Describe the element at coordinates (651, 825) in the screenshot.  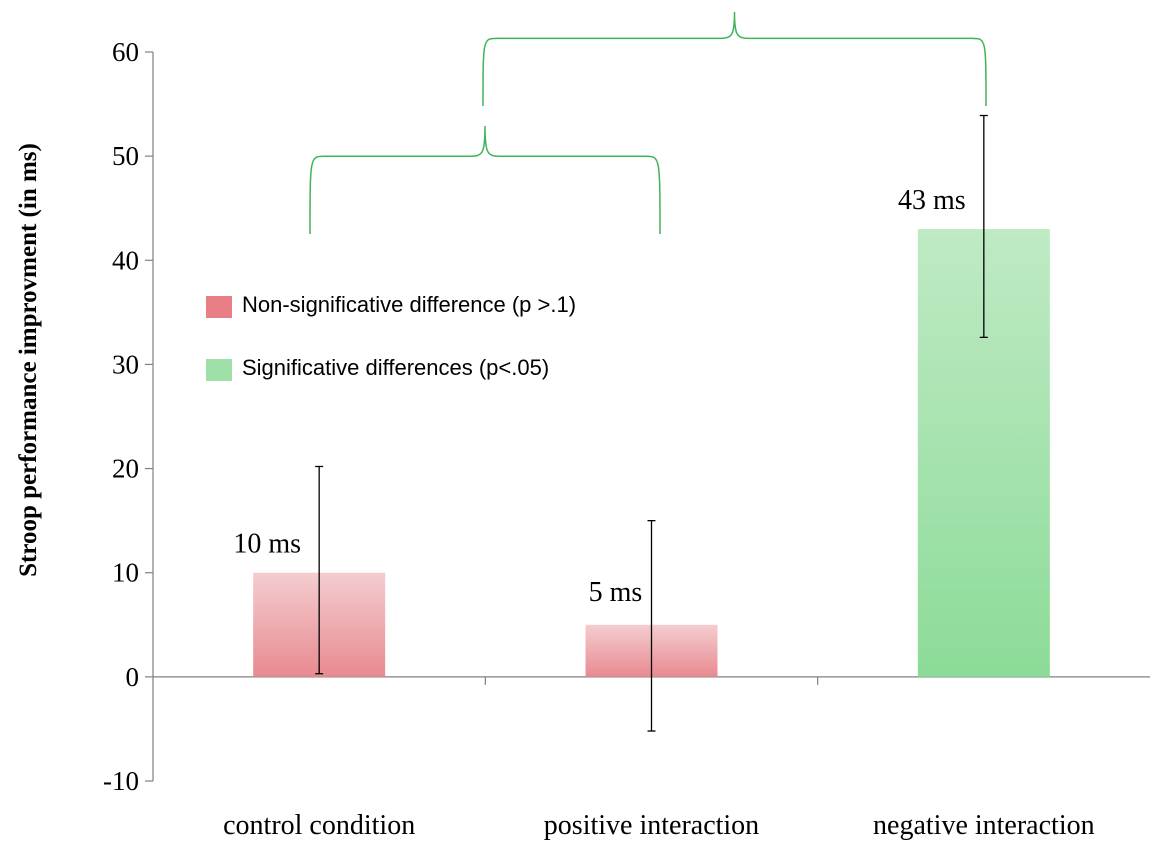
I see `x-tick-label: positive interaction` at that location.